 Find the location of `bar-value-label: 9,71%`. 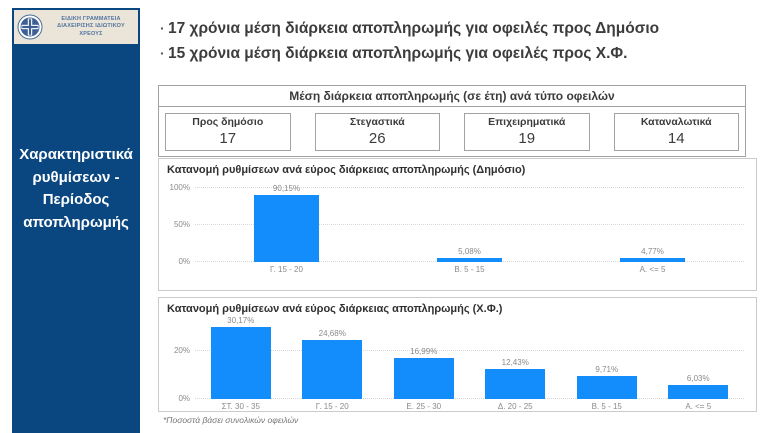

bar-value-label: 9,71% is located at coordinates (607, 369).